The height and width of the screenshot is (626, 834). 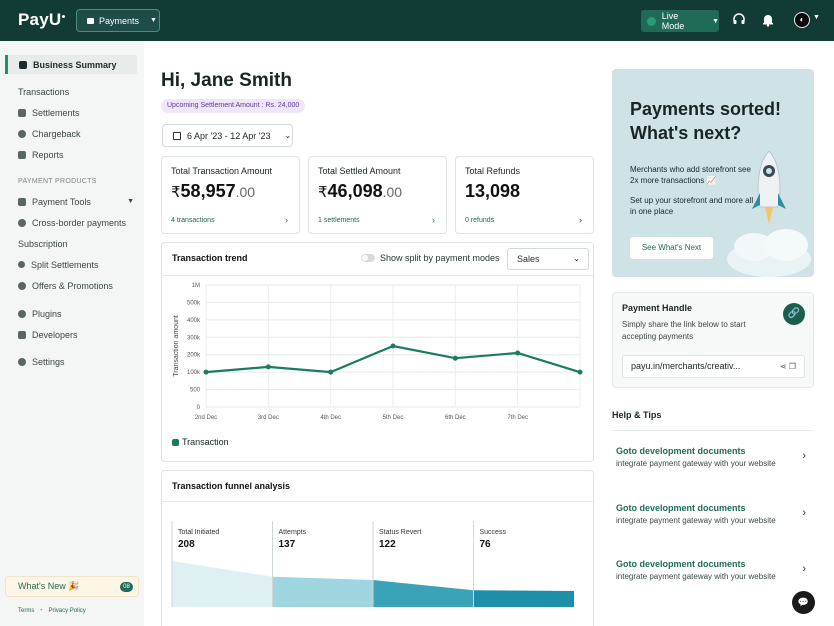 What do you see at coordinates (21, 264) in the screenshot?
I see `split-icon` at bounding box center [21, 264].